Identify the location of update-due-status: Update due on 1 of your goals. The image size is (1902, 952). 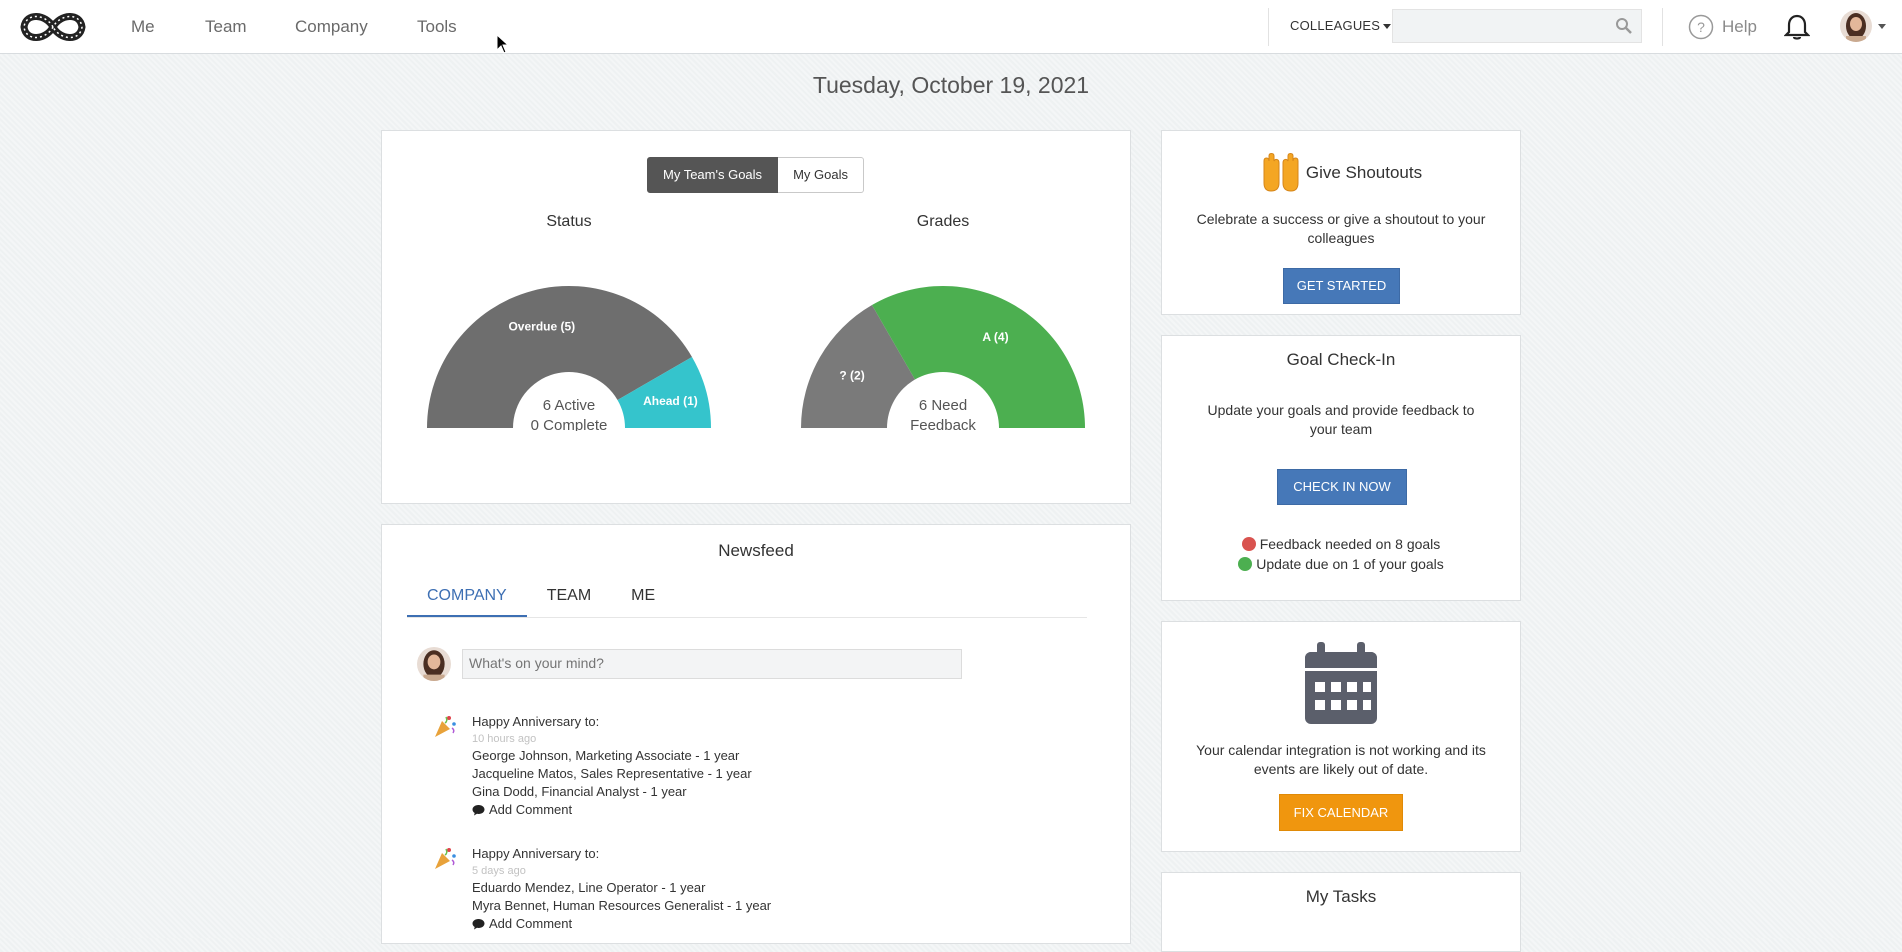
(1341, 564).